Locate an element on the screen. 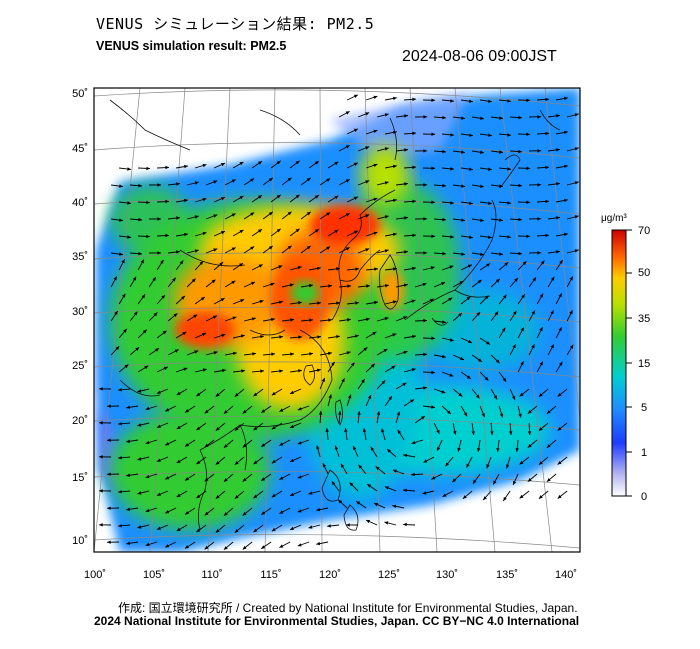 This screenshot has height=649, width=700. lon-tick-105: 105˚ is located at coordinates (154, 575).